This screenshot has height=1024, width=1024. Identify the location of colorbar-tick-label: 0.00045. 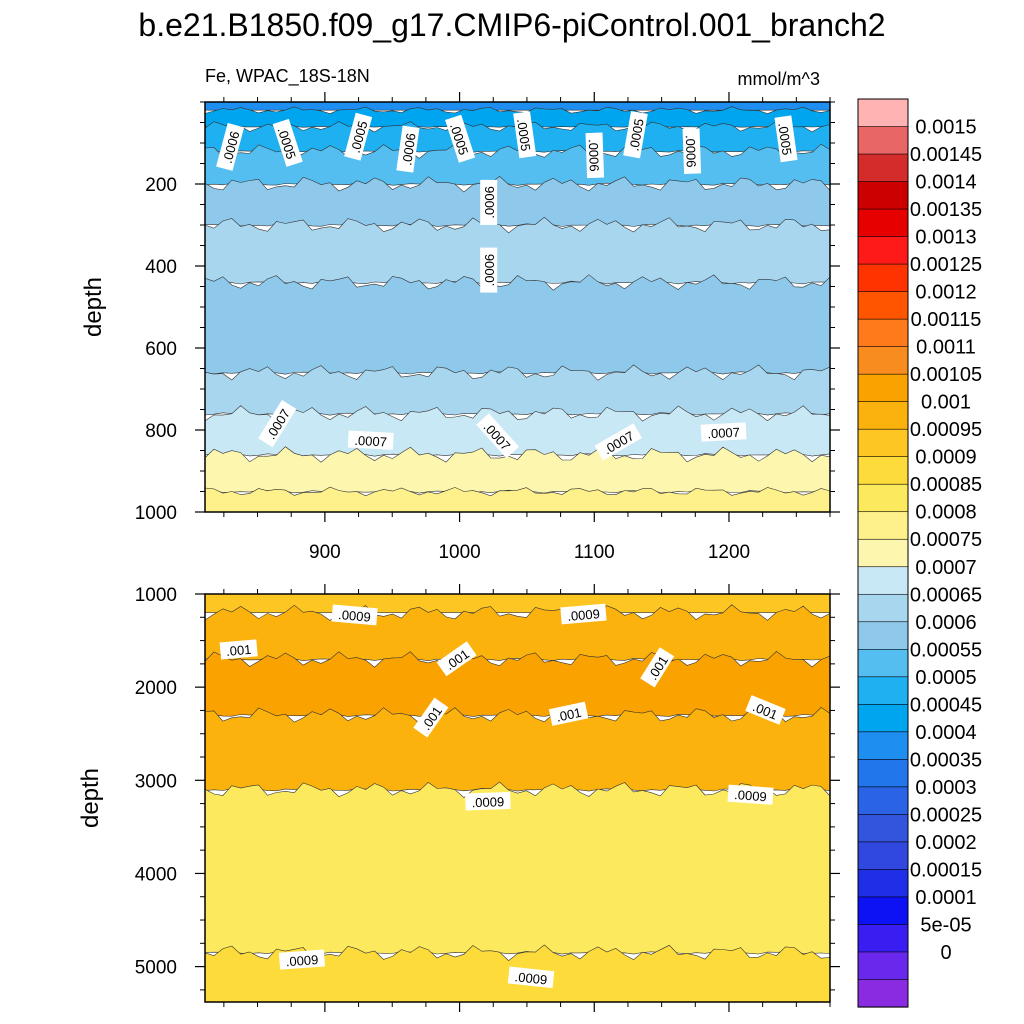
(946, 705).